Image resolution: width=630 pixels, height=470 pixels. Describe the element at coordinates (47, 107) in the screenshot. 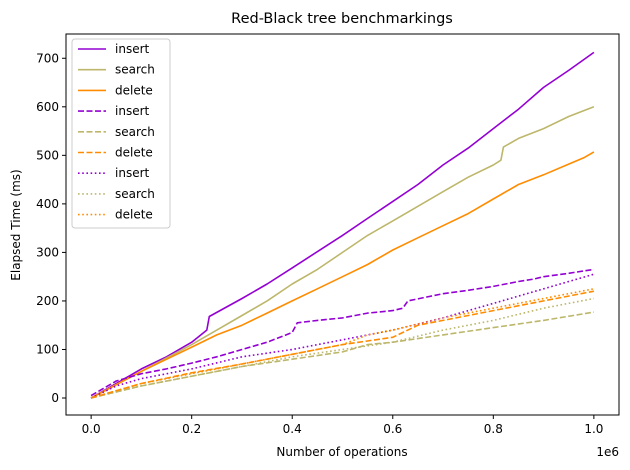

I see `y-tick-label: 600` at that location.